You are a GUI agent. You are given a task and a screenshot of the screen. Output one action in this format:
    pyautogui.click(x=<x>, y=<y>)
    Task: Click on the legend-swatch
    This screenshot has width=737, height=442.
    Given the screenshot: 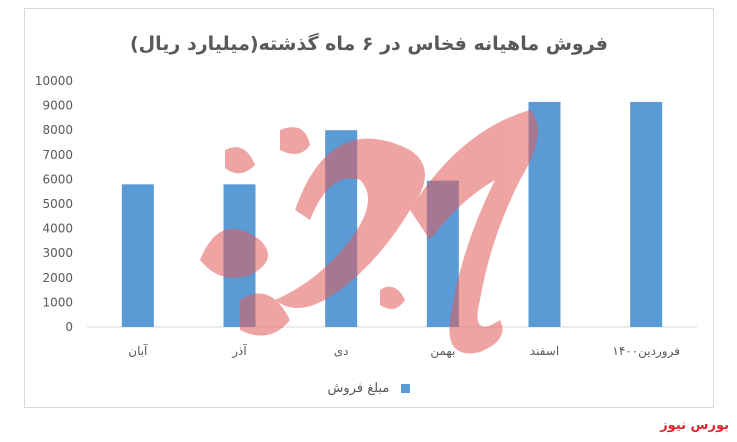 What is the action you would take?
    pyautogui.click(x=406, y=388)
    